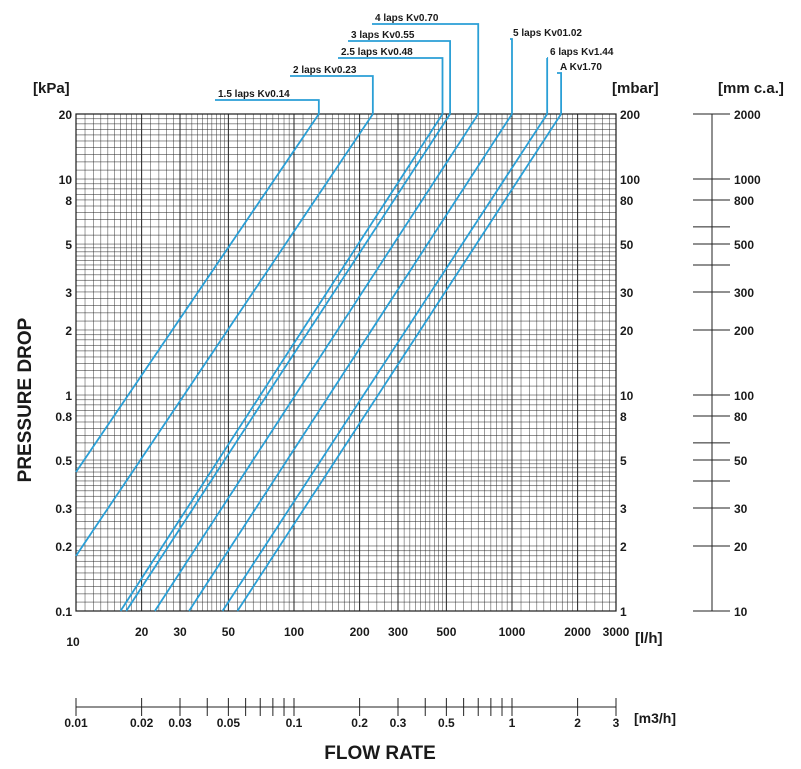  I want to click on series-label: 2 laps Kv0.23, so click(325, 70).